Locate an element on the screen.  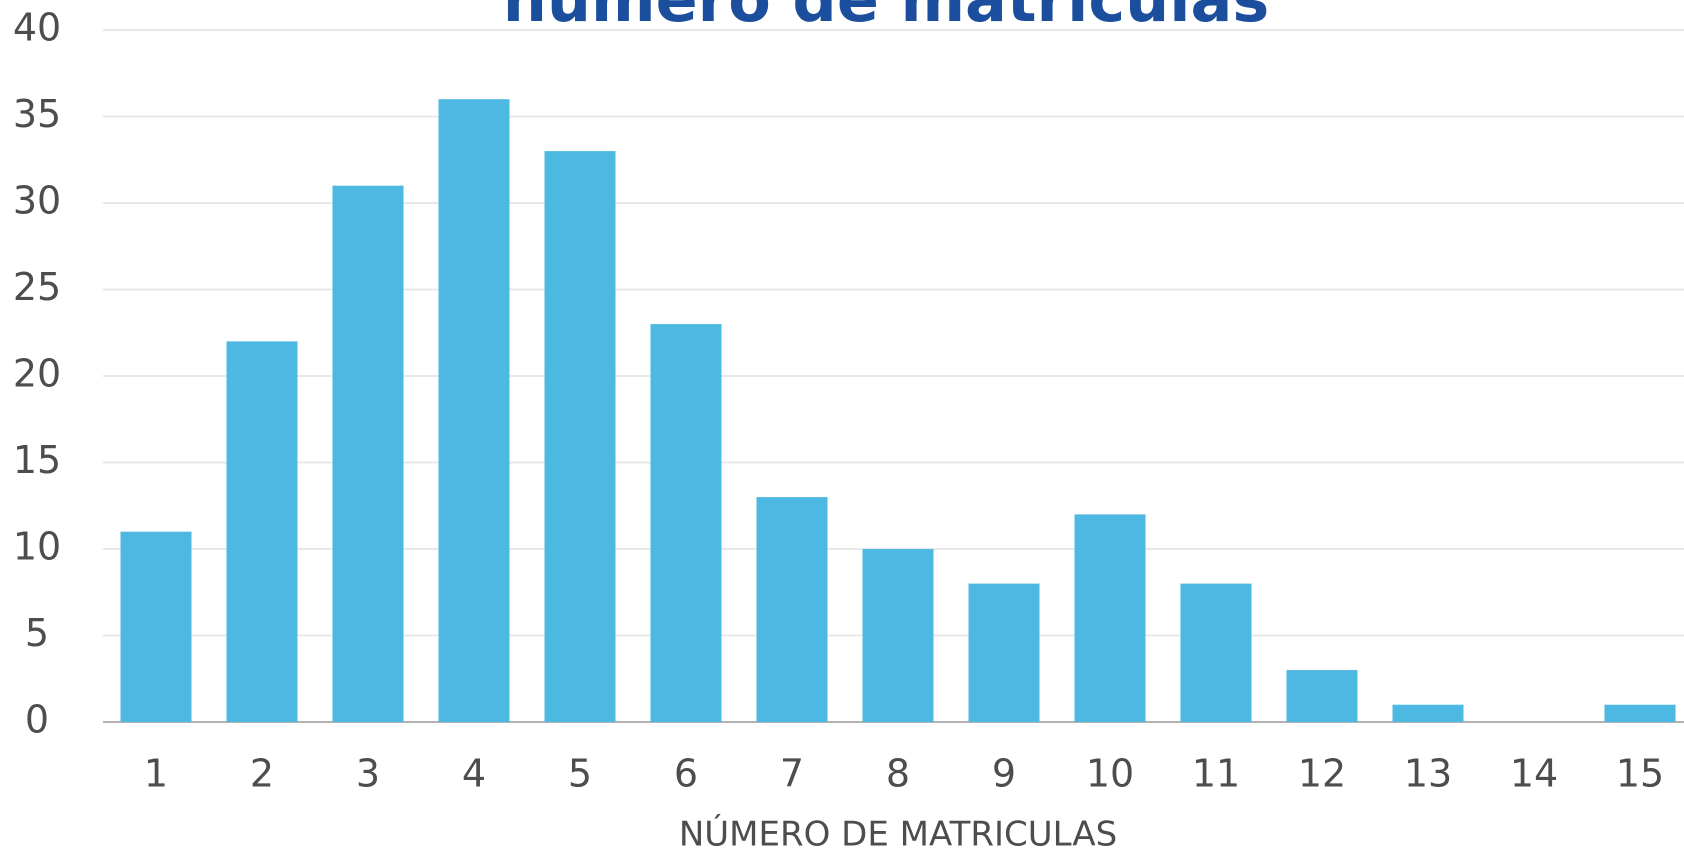
x-tick-label: 5 is located at coordinates (580, 774).